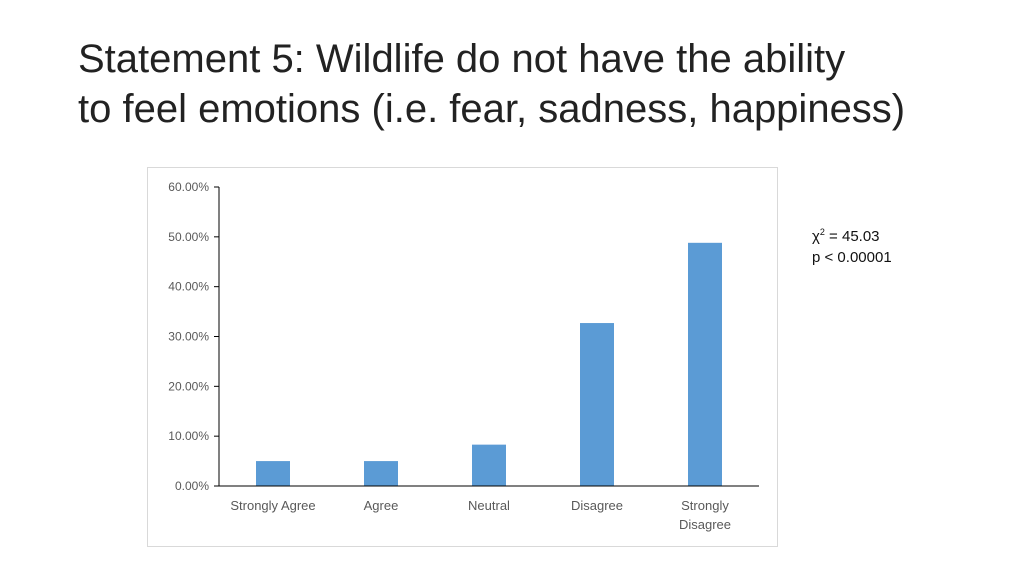 This screenshot has width=1024, height=576. Describe the element at coordinates (188, 287) in the screenshot. I see `y-tick-label: 40.00%` at that location.